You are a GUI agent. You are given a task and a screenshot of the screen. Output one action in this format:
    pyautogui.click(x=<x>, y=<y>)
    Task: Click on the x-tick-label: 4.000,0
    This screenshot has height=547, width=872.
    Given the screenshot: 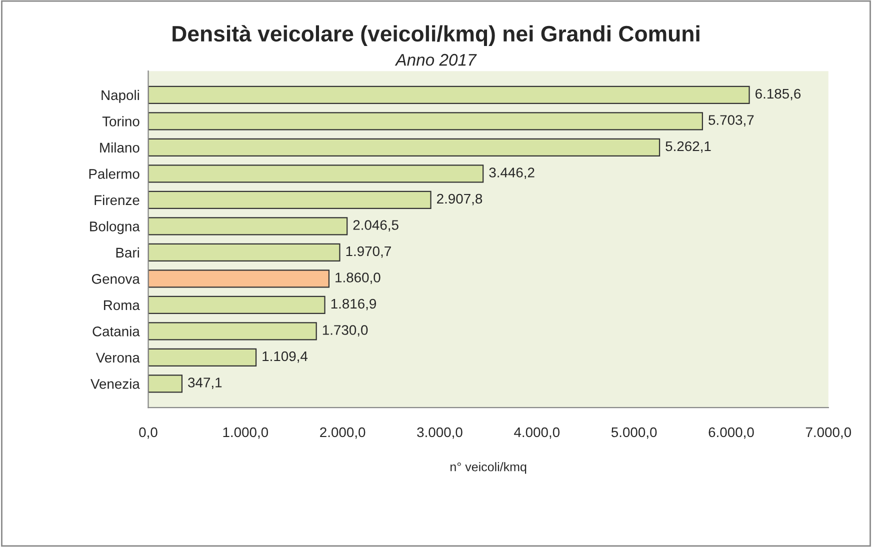 What is the action you would take?
    pyautogui.click(x=537, y=433)
    